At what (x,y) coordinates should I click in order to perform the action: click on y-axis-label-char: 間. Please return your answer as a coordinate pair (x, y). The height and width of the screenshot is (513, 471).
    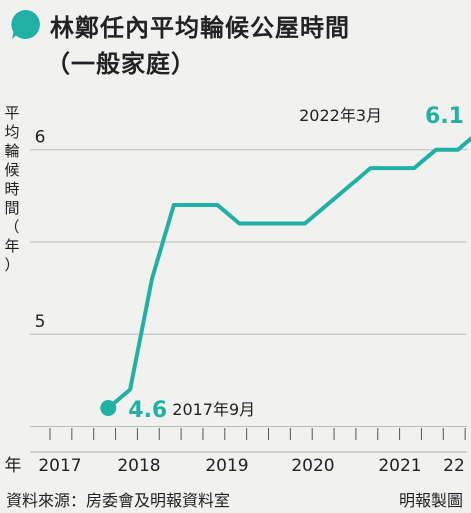
    Looking at the image, I should click on (11, 208).